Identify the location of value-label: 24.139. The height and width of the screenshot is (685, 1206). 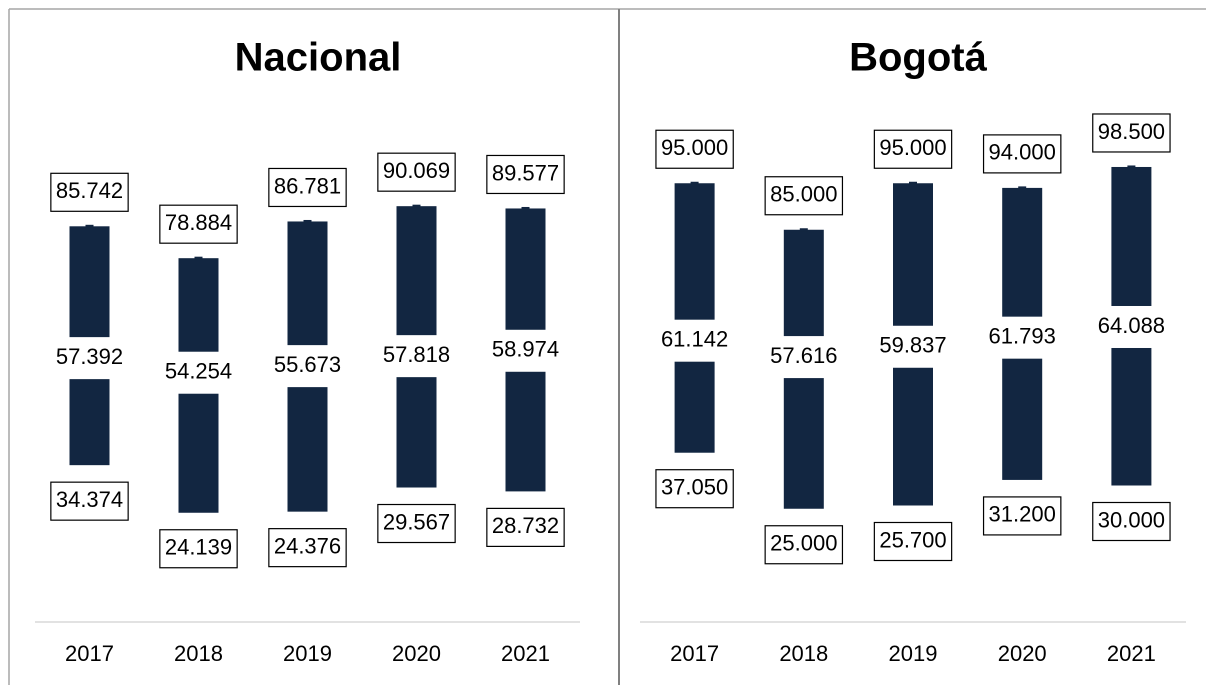
(198, 547).